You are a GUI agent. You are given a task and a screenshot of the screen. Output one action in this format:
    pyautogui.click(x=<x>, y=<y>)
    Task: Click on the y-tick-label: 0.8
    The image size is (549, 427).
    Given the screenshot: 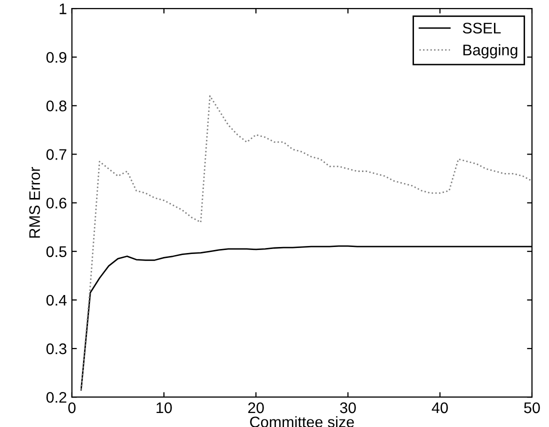 What is the action you would take?
    pyautogui.click(x=56, y=106)
    